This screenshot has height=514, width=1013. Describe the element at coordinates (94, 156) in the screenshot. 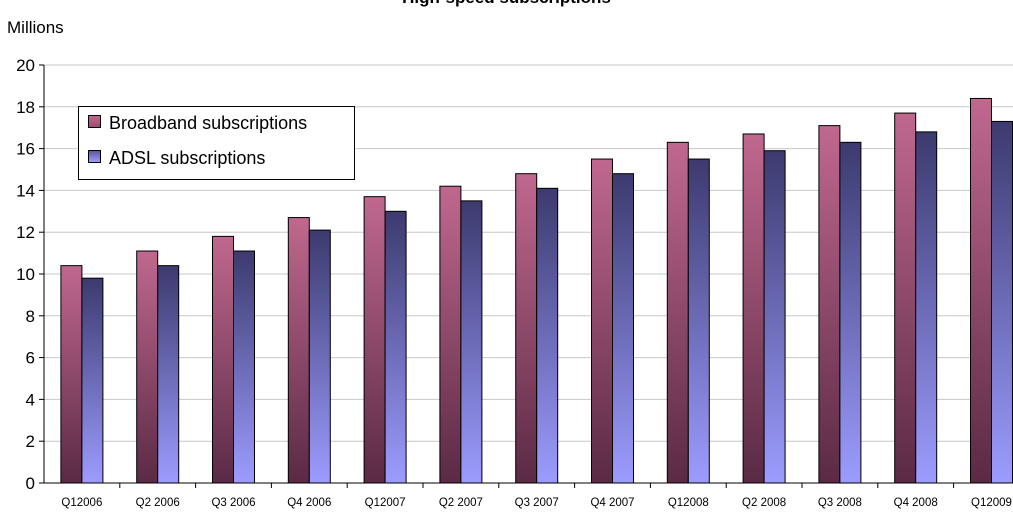

I see `legend-swatch-adsl` at that location.